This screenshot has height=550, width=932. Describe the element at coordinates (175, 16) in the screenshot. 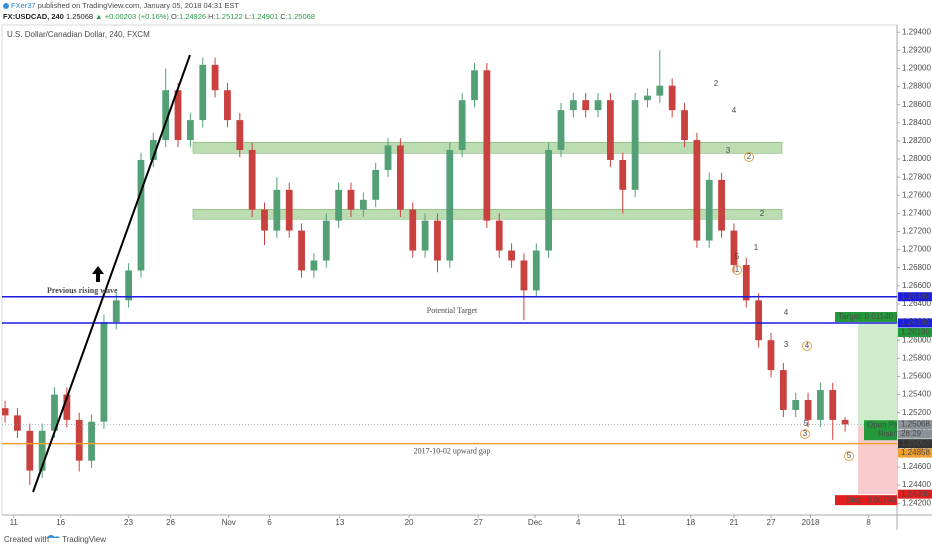

I see `o-key: O:` at that location.